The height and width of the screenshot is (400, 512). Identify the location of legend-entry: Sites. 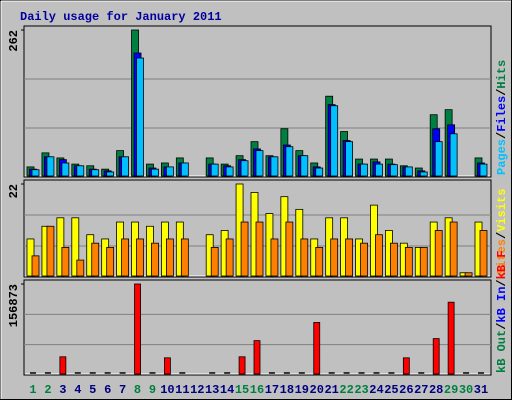
(502, 257).